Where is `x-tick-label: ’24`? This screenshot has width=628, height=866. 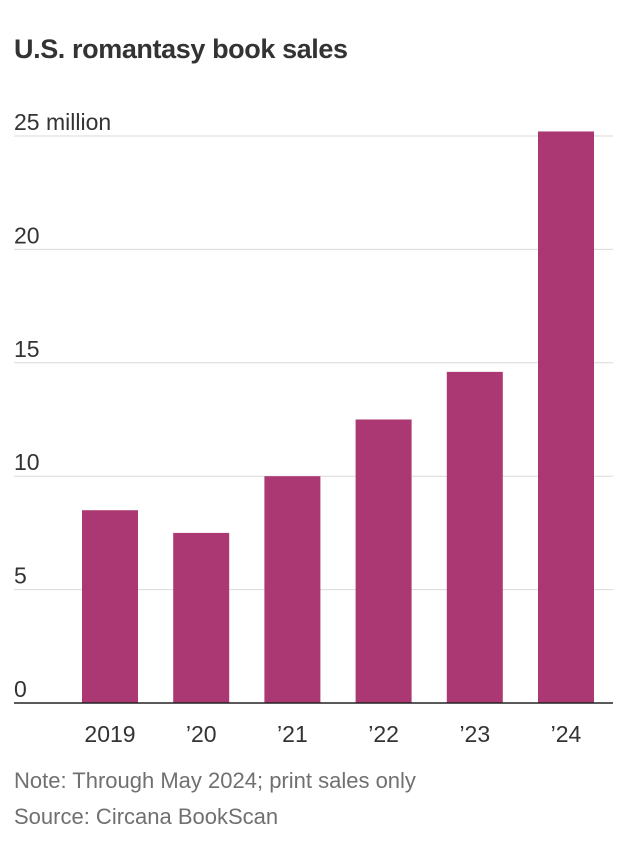
x-tick-label: ’24 is located at coordinates (566, 734).